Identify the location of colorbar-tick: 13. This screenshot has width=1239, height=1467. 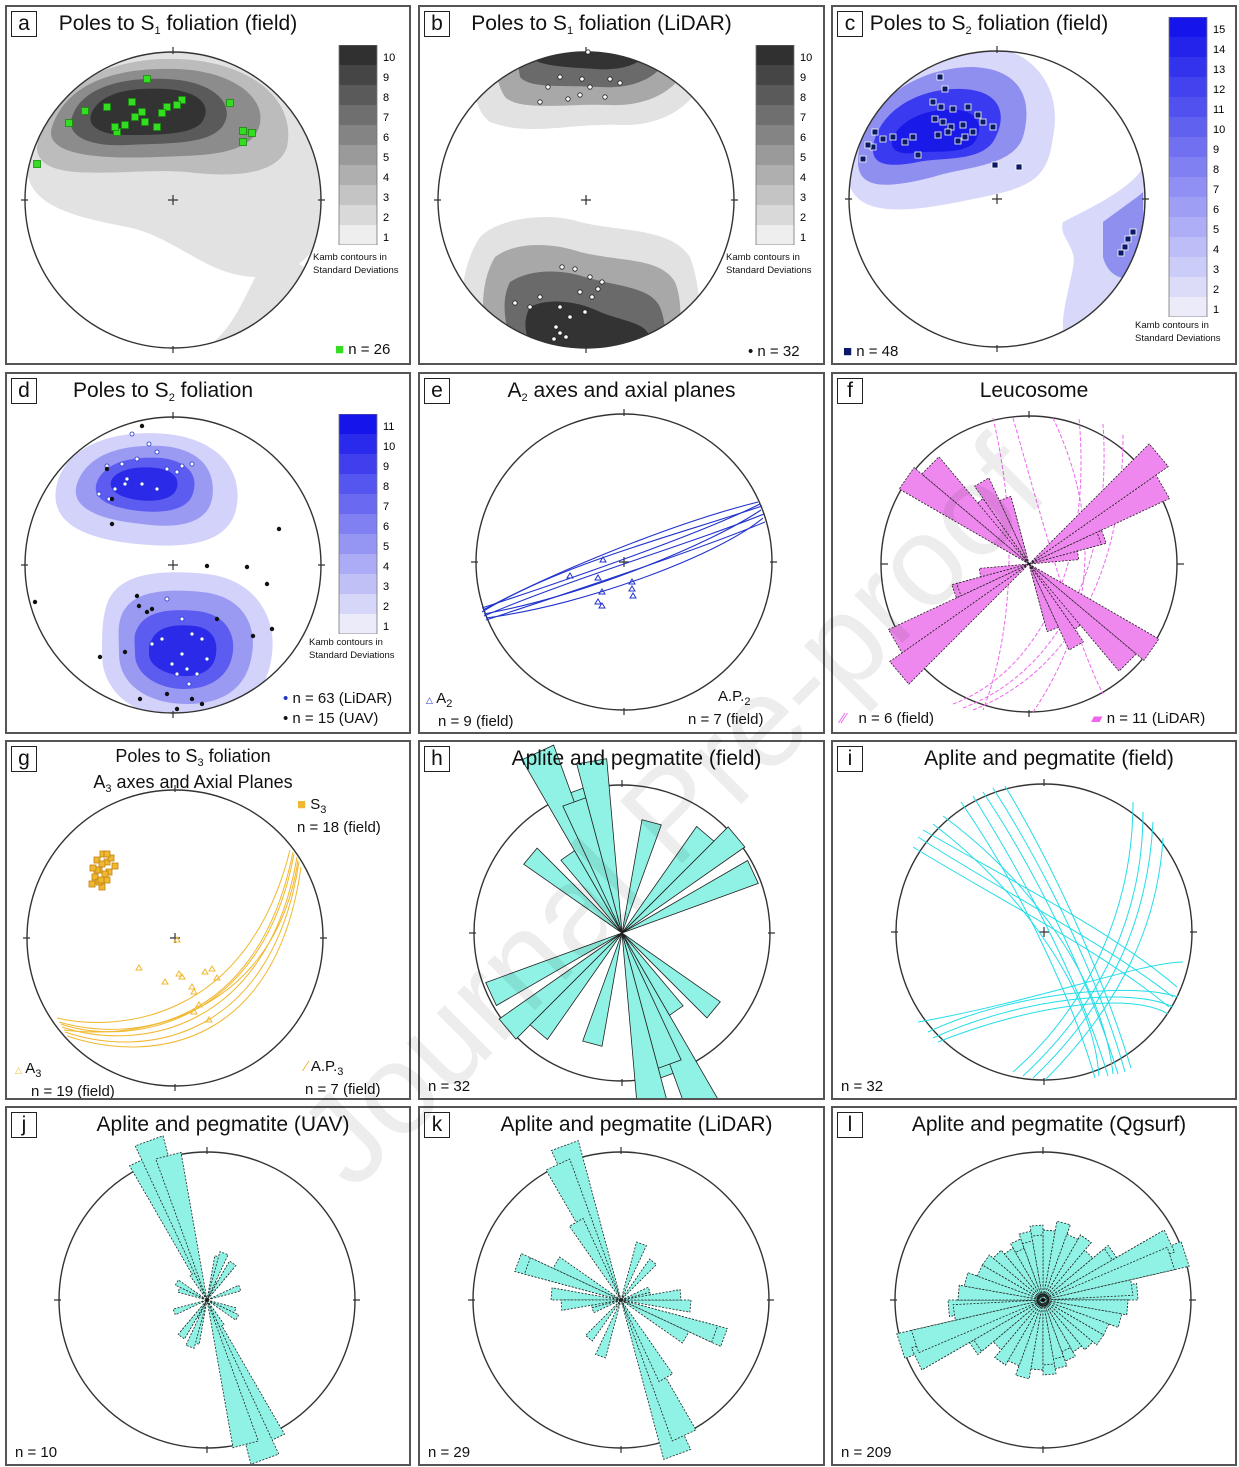
(1219, 70).